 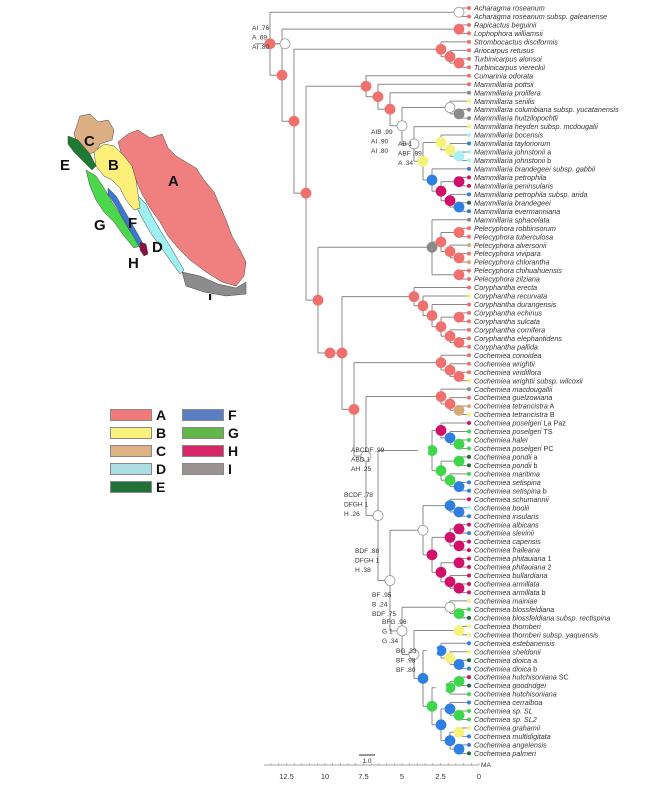 I want to click on tip-name: Mammillaria senilis, so click(x=504, y=101).